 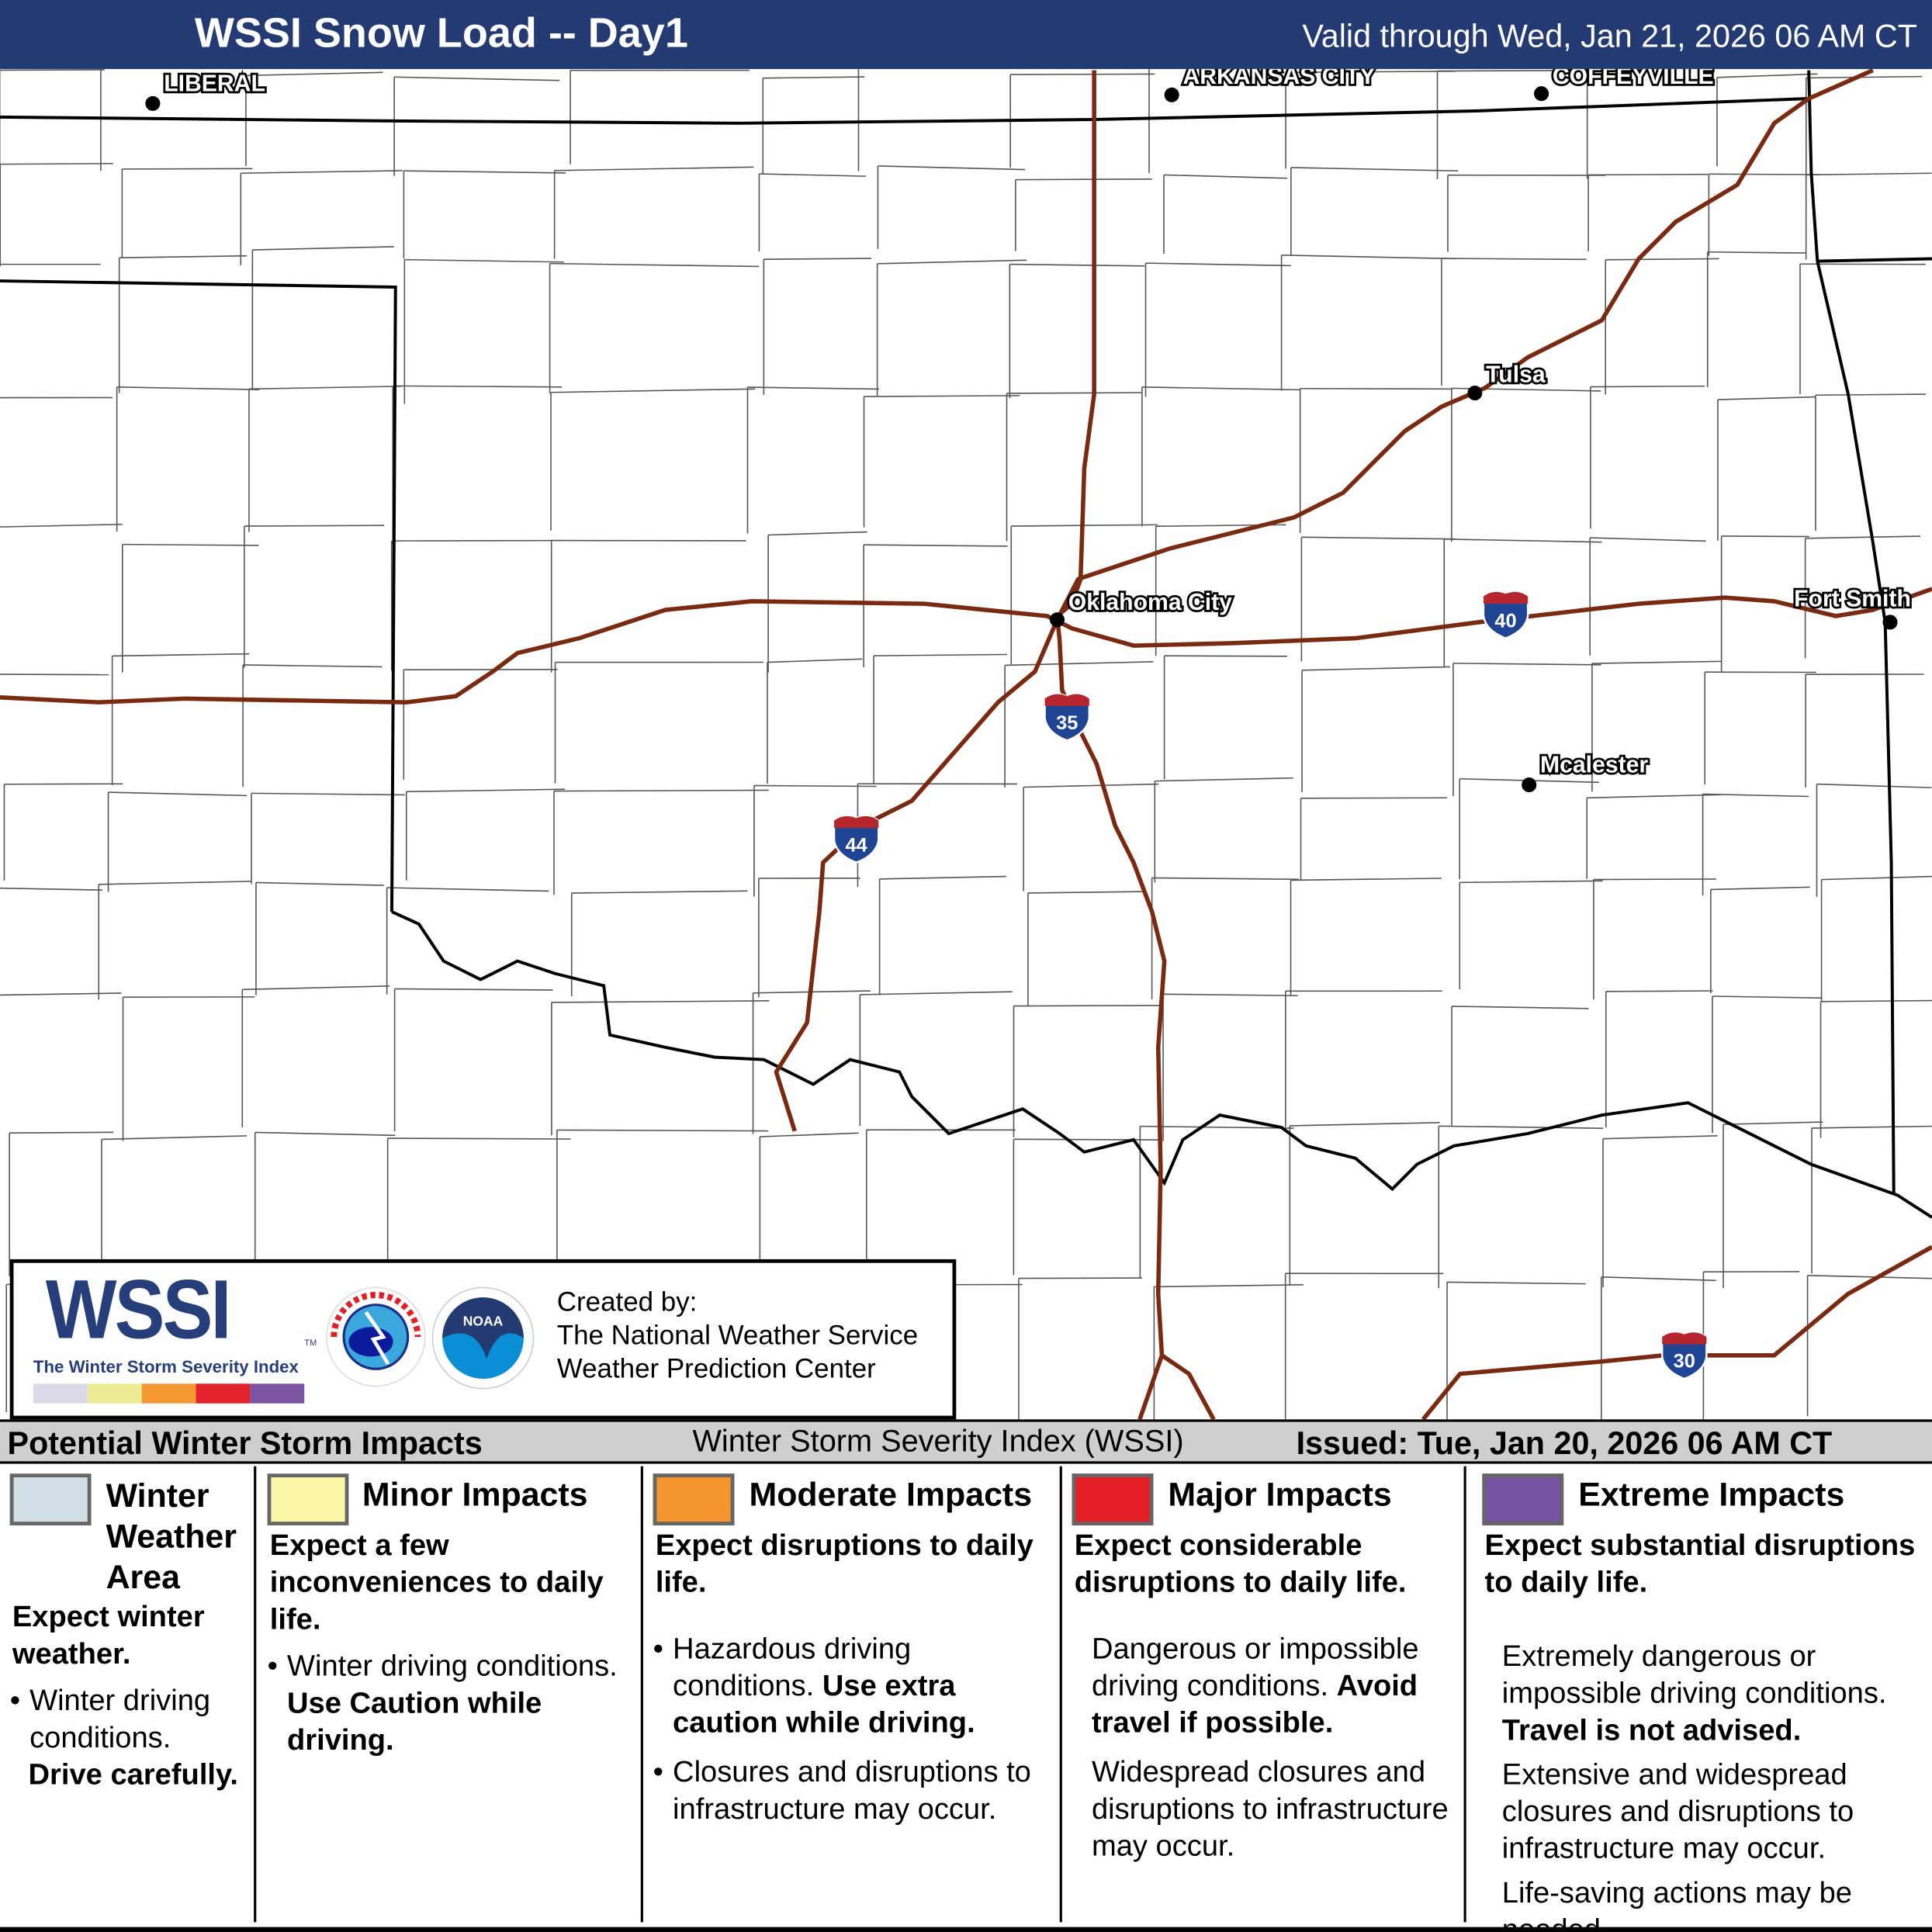 What do you see at coordinates (133, 1775) in the screenshot?
I see `category-advice: Drive carefully.` at bounding box center [133, 1775].